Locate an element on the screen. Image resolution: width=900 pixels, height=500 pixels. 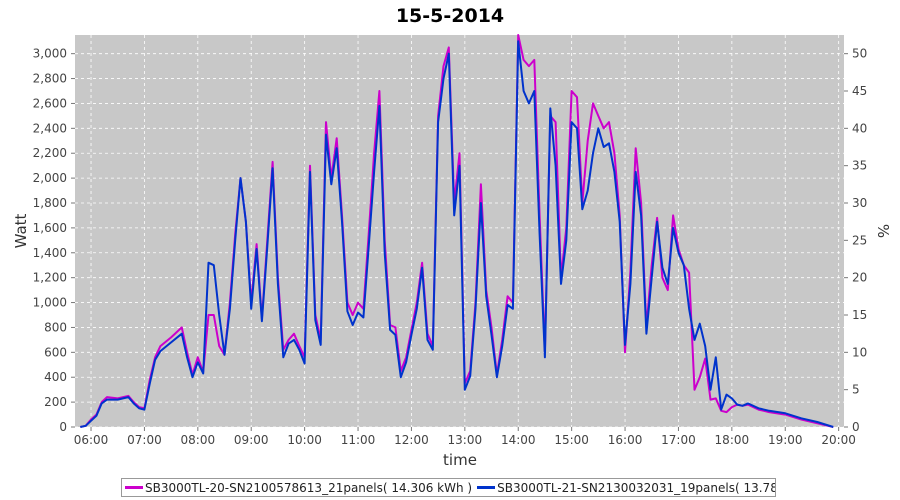
y2-tick-label: 35 is located at coordinates (859, 166).